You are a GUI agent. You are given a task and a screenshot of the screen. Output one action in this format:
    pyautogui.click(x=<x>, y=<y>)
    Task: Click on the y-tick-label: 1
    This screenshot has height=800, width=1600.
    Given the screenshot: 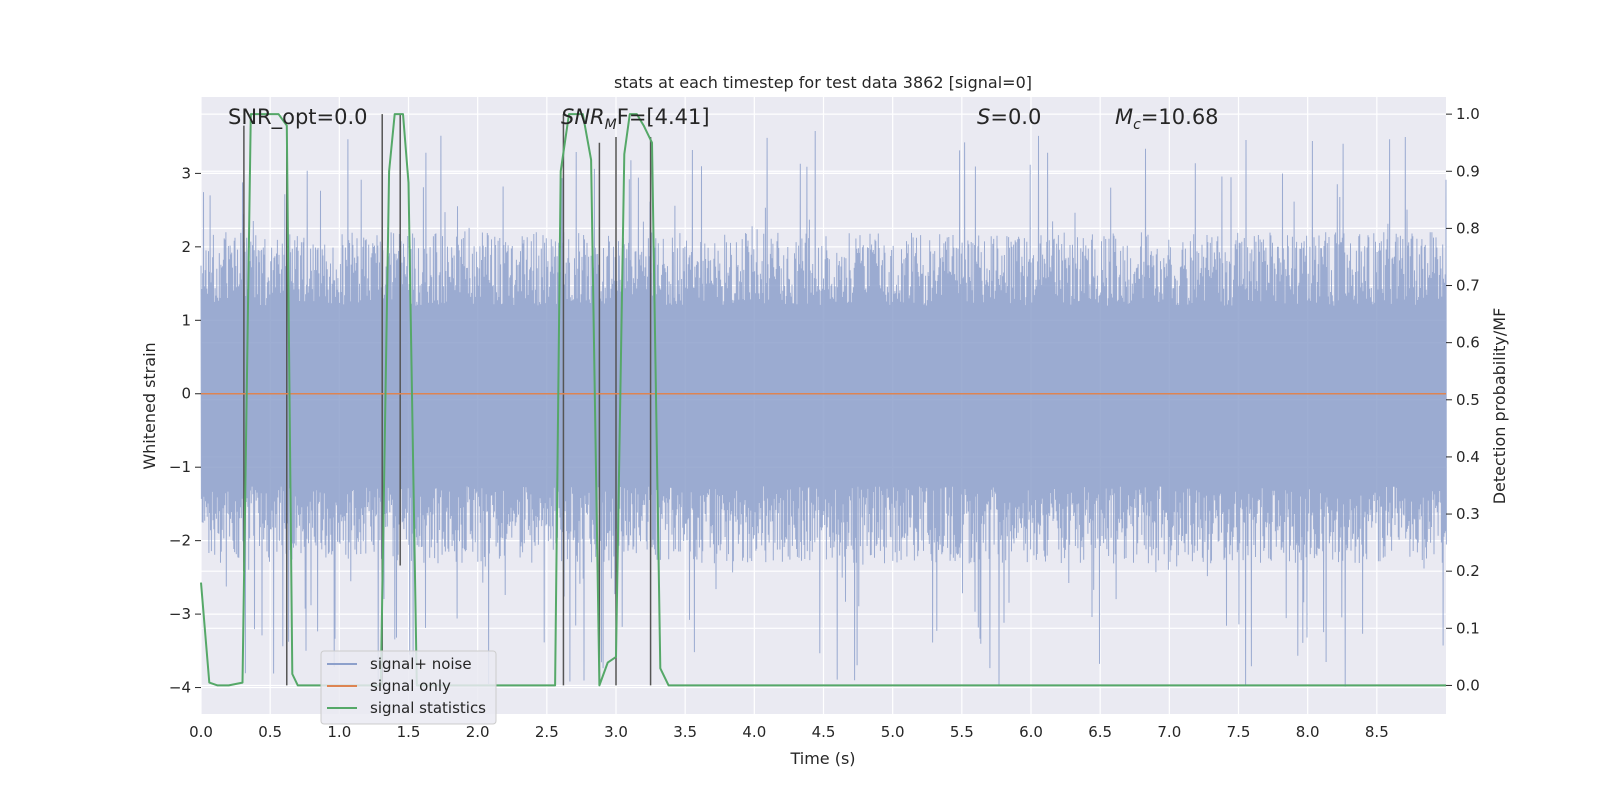 What is the action you would take?
    pyautogui.click(x=186, y=320)
    